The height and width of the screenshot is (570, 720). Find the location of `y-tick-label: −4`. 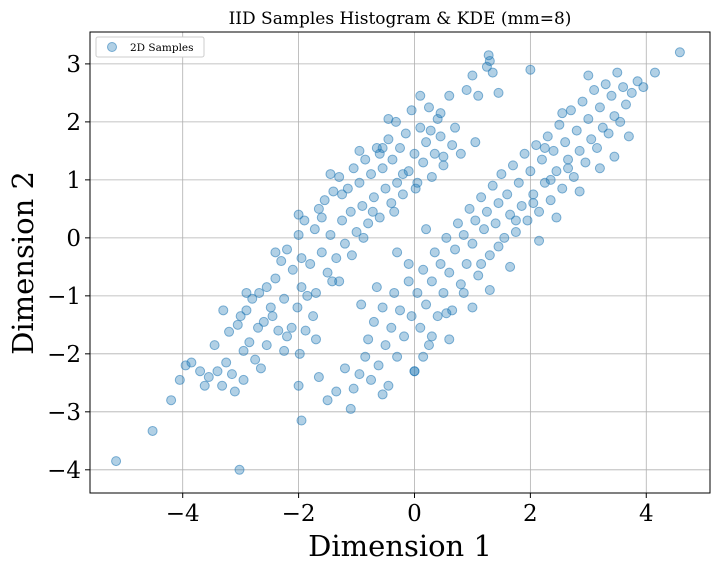

y-tick-label: −4 is located at coordinates (64, 471).